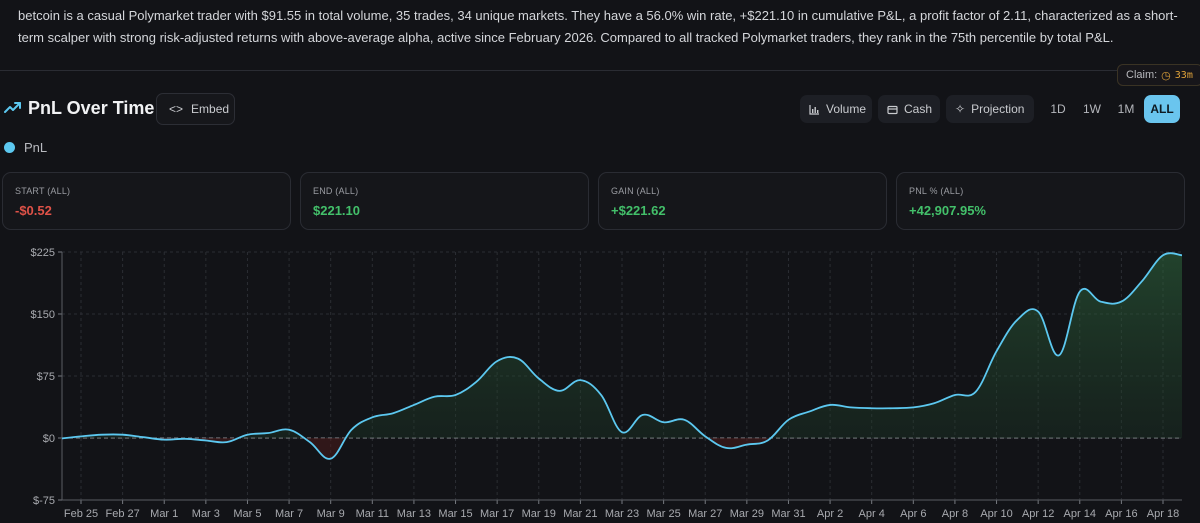 The image size is (1200, 523). Describe the element at coordinates (1092, 109) in the screenshot. I see `period-1w: 1W` at that location.